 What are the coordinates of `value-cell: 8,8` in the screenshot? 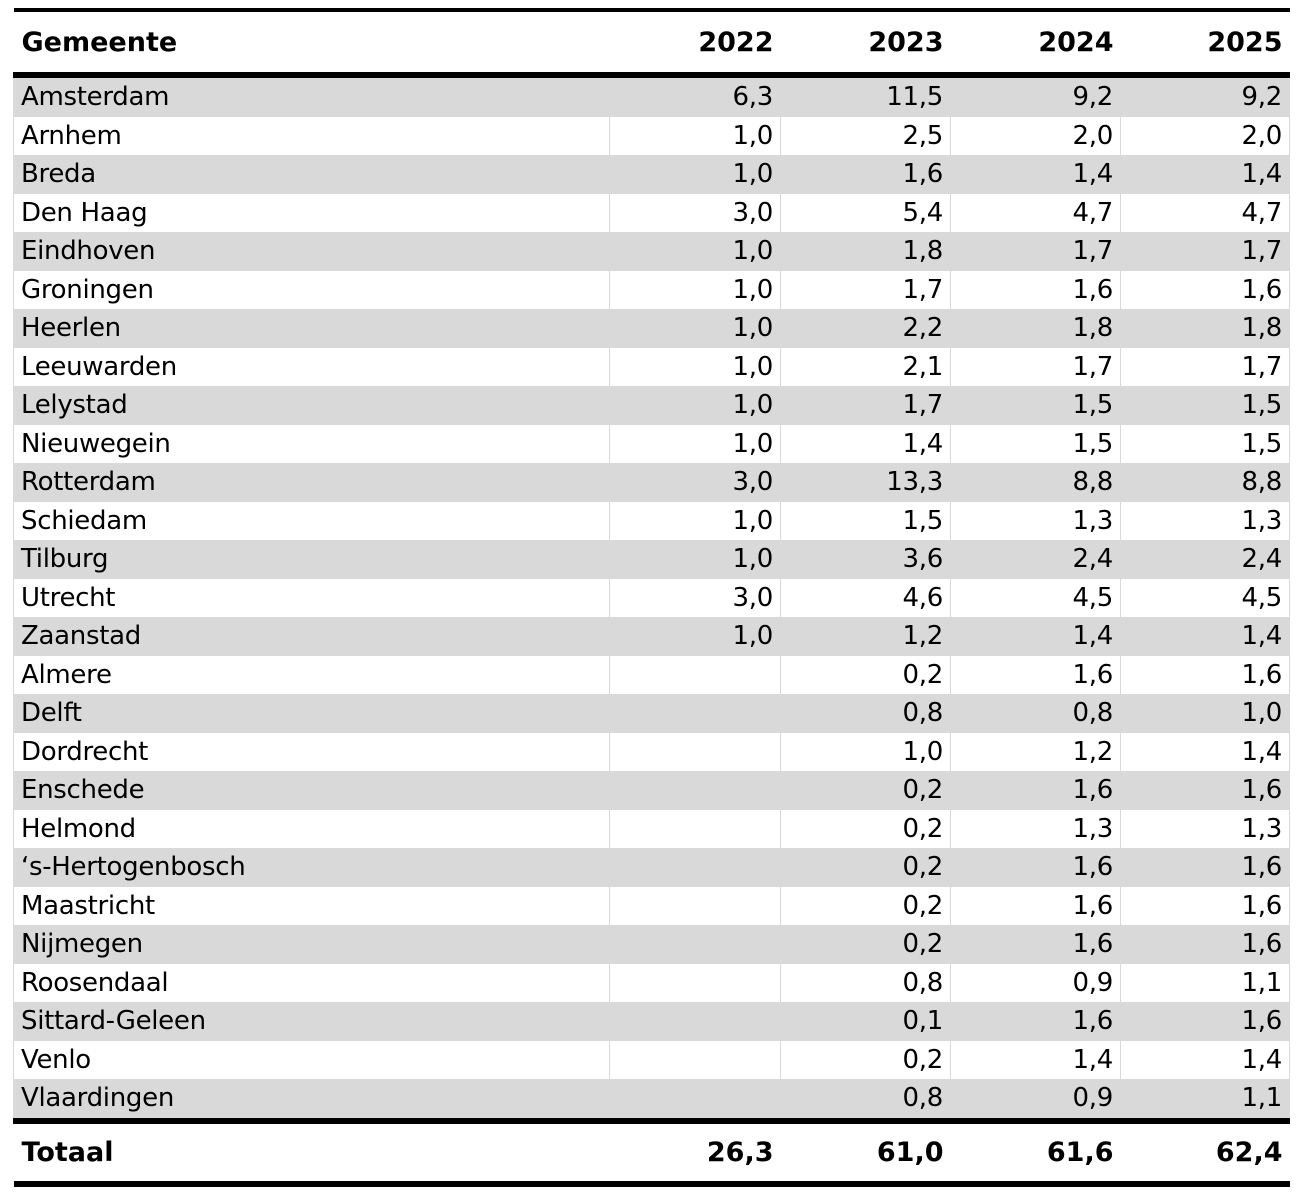 It's located at (1035, 482).